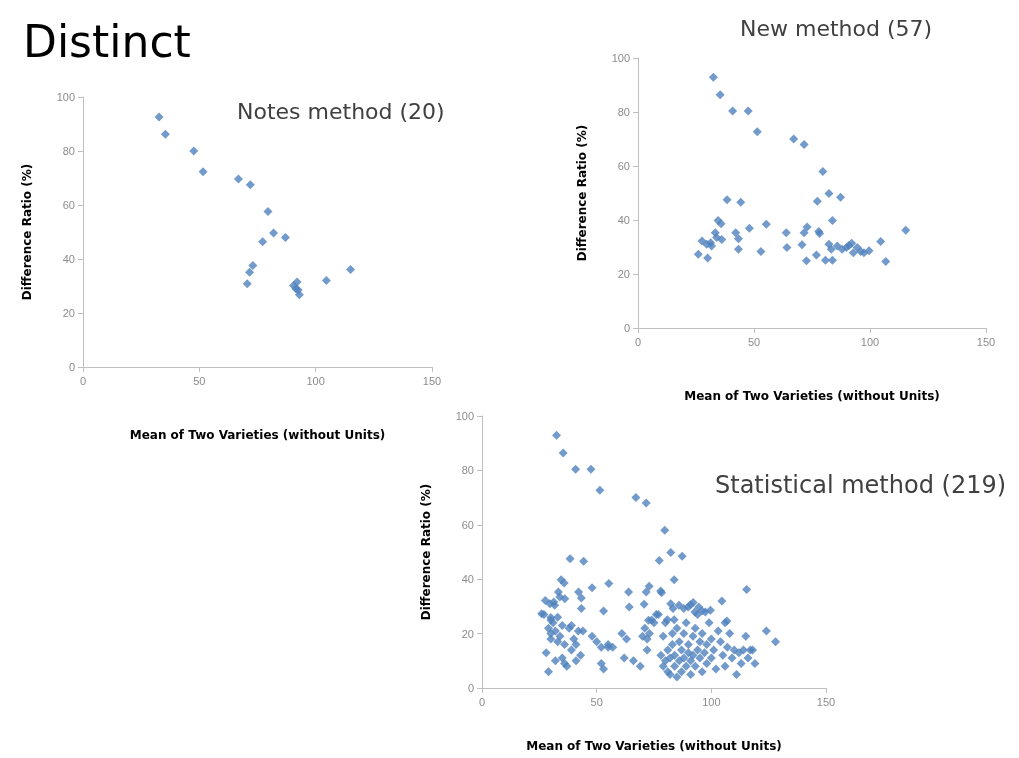 The width and height of the screenshot is (1019, 758). I want to click on text: Statistical method (219), so click(861, 485).